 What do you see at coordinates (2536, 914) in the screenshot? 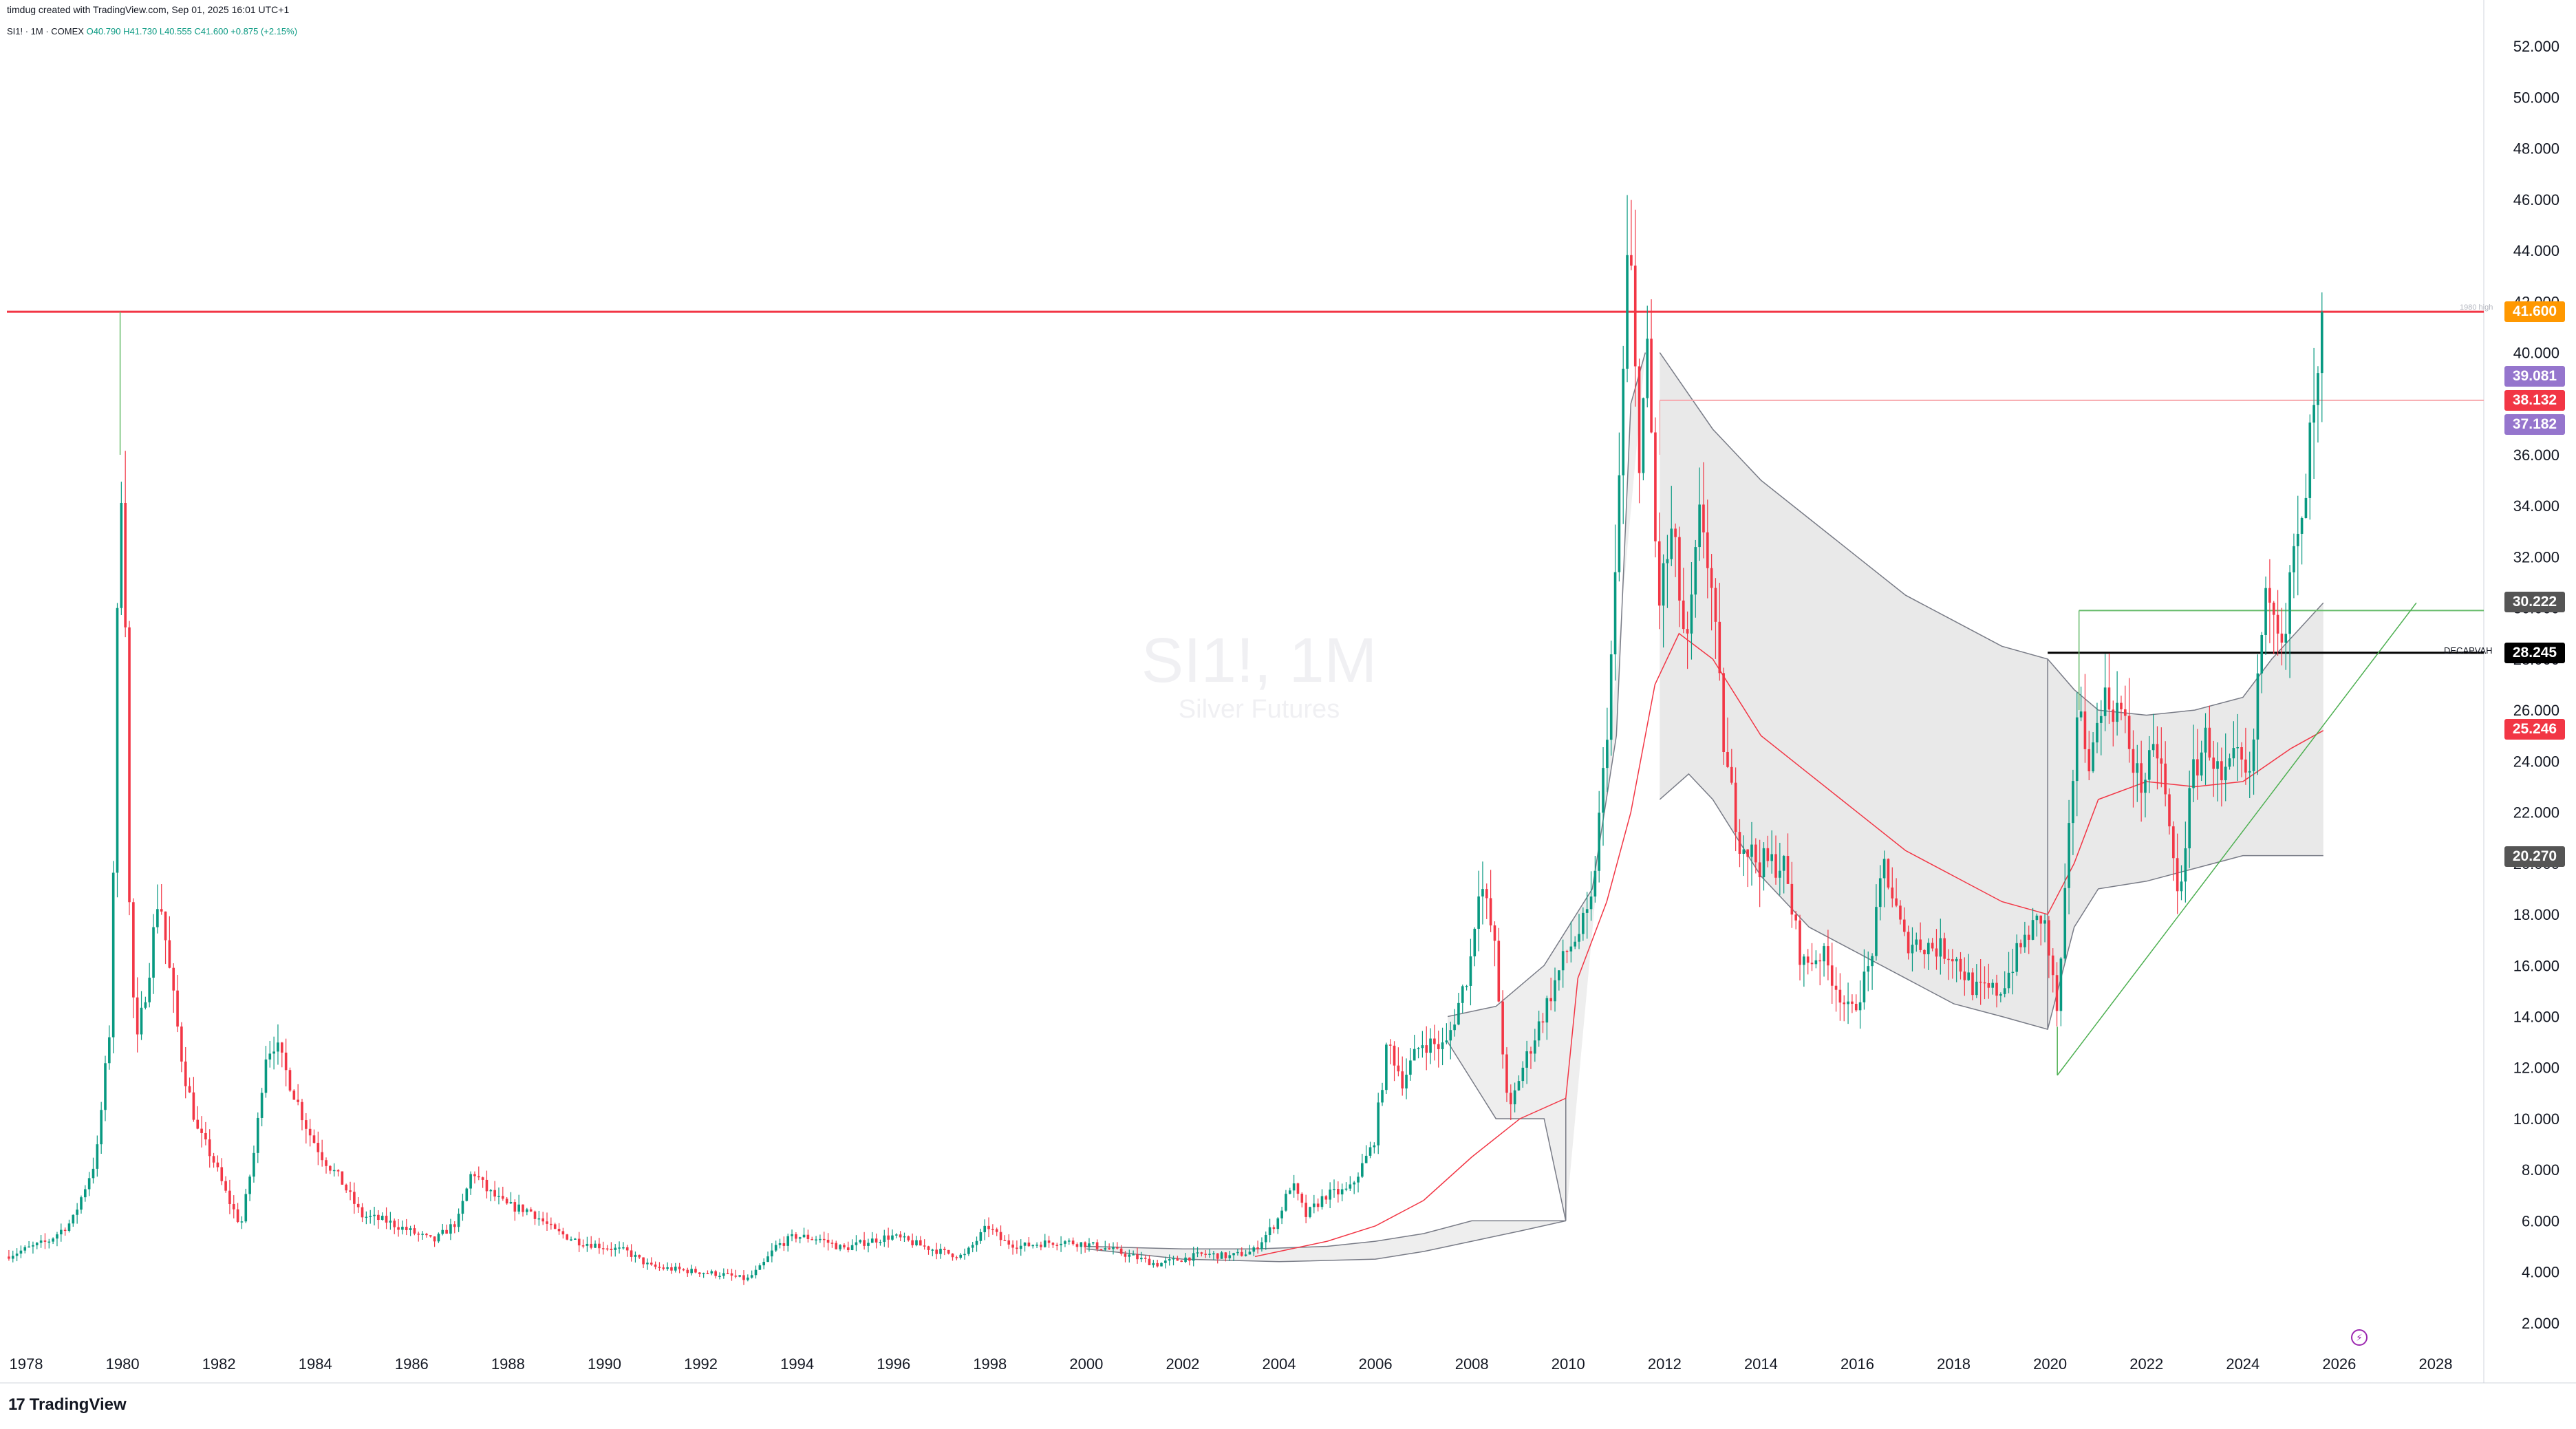
I see `y-tick-label: 18.000` at bounding box center [2536, 914].